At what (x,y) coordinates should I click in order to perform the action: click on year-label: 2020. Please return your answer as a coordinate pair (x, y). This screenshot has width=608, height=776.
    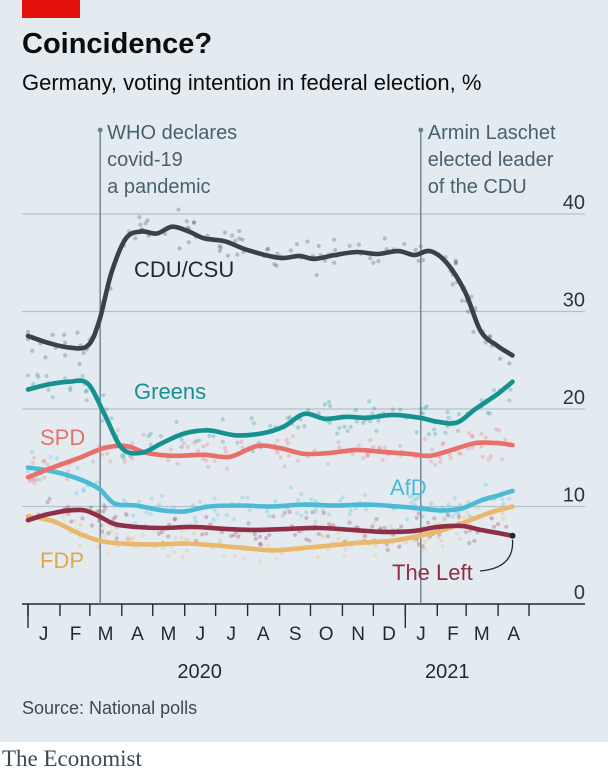
    Looking at the image, I should click on (199, 672).